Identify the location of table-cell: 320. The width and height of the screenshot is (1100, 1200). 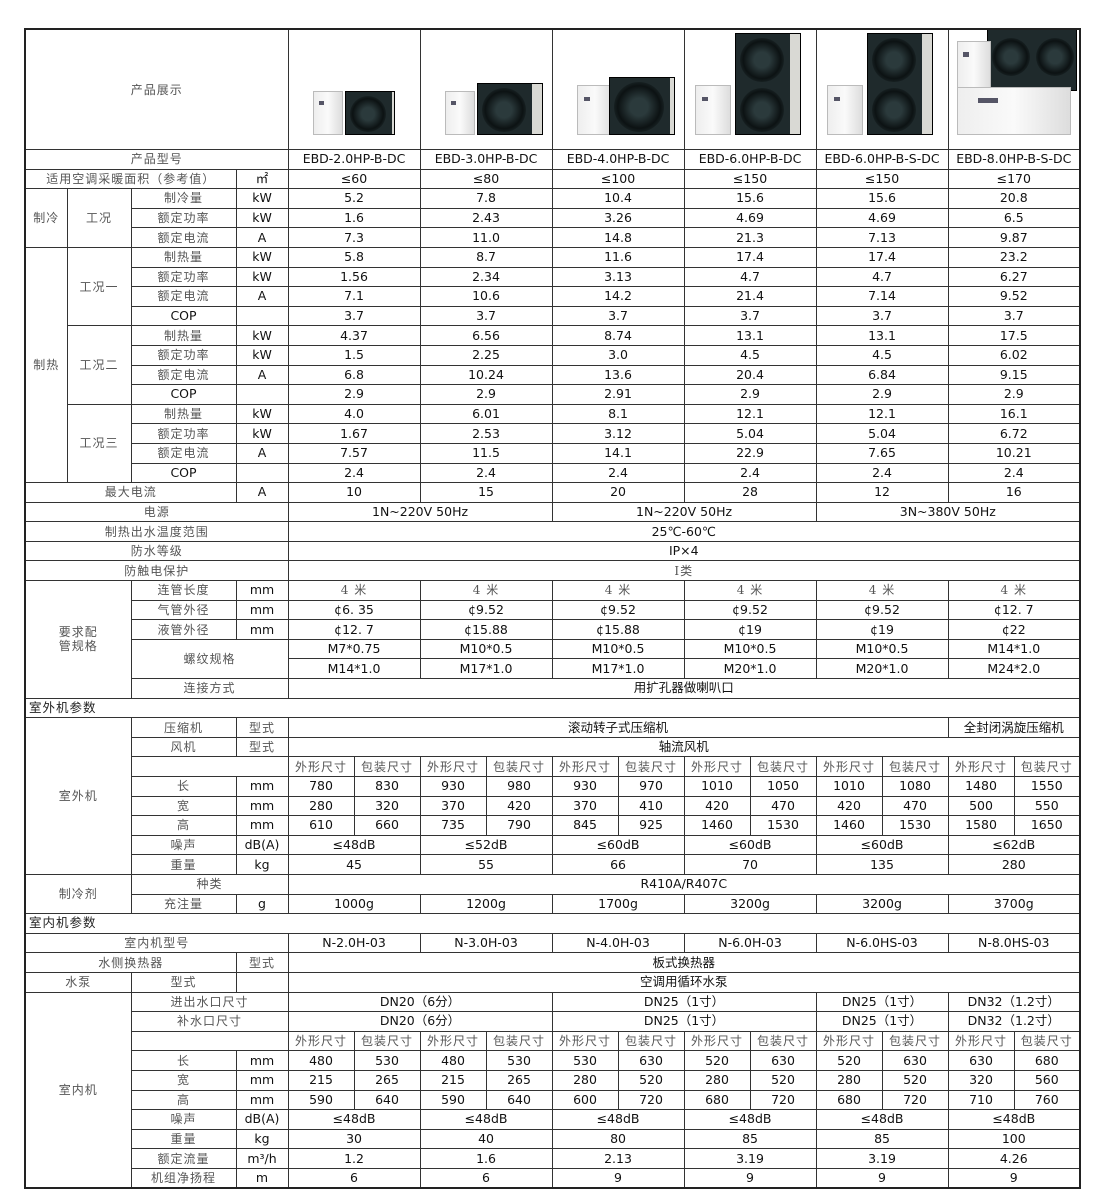
(981, 1080).